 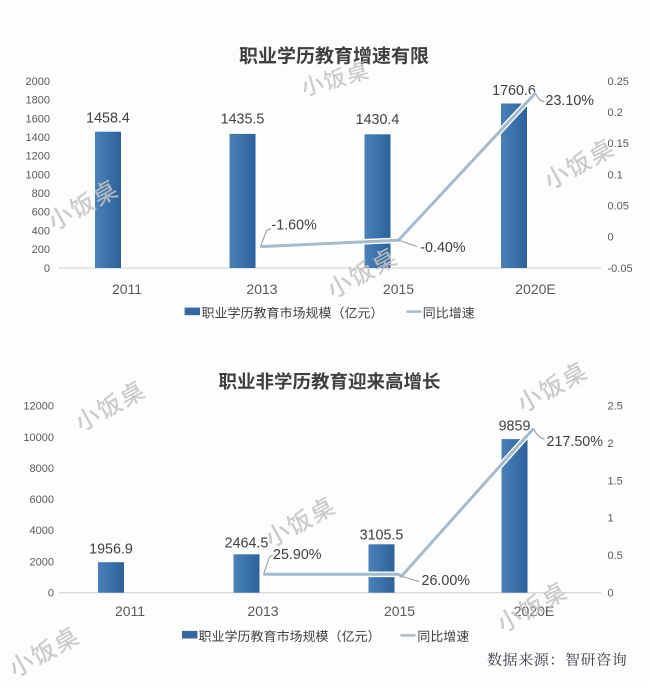 I want to click on svg-text: 217.50%, so click(x=575, y=442).